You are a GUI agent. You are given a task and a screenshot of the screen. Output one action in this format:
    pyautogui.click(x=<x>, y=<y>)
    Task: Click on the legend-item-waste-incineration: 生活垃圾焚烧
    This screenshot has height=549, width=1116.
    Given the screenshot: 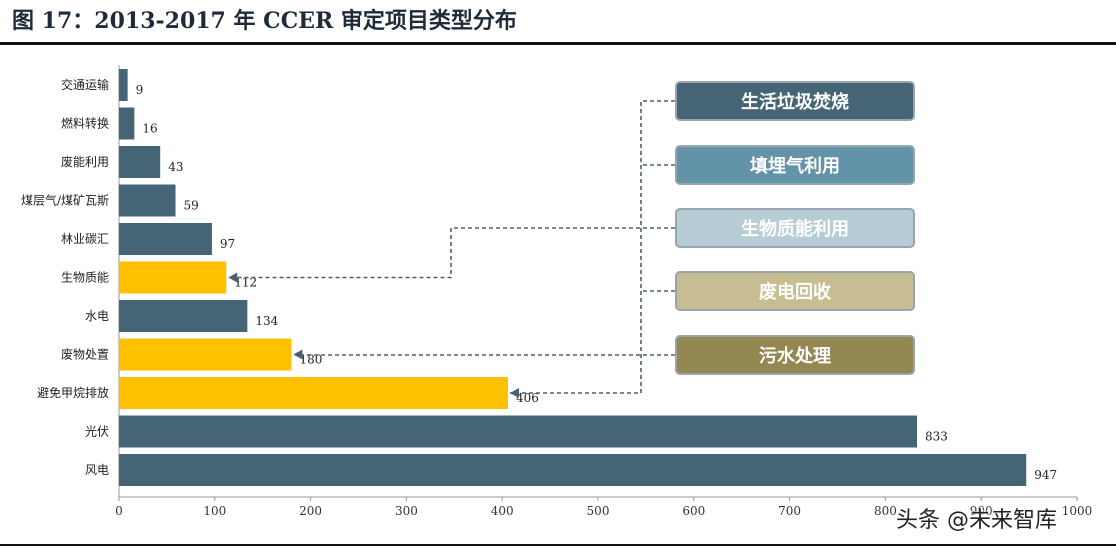 What is the action you would take?
    pyautogui.click(x=795, y=101)
    